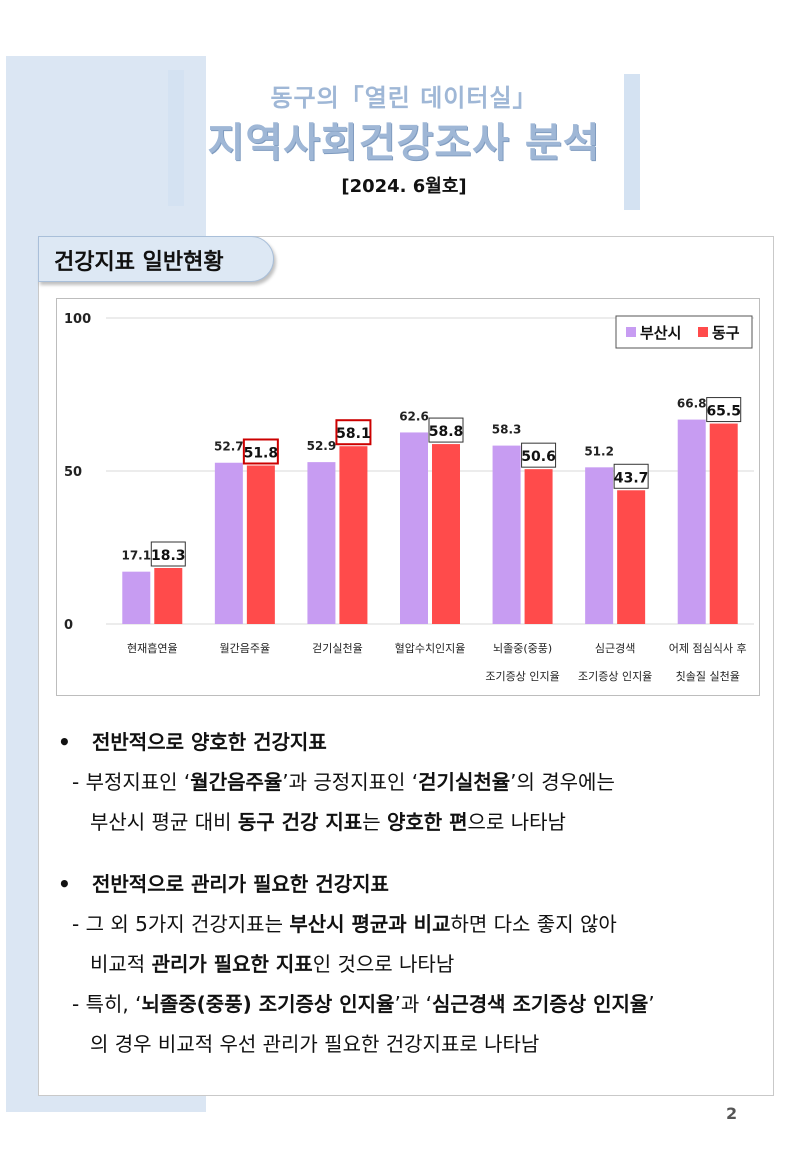  Describe the element at coordinates (732, 1113) in the screenshot. I see `page-number: 2` at that location.